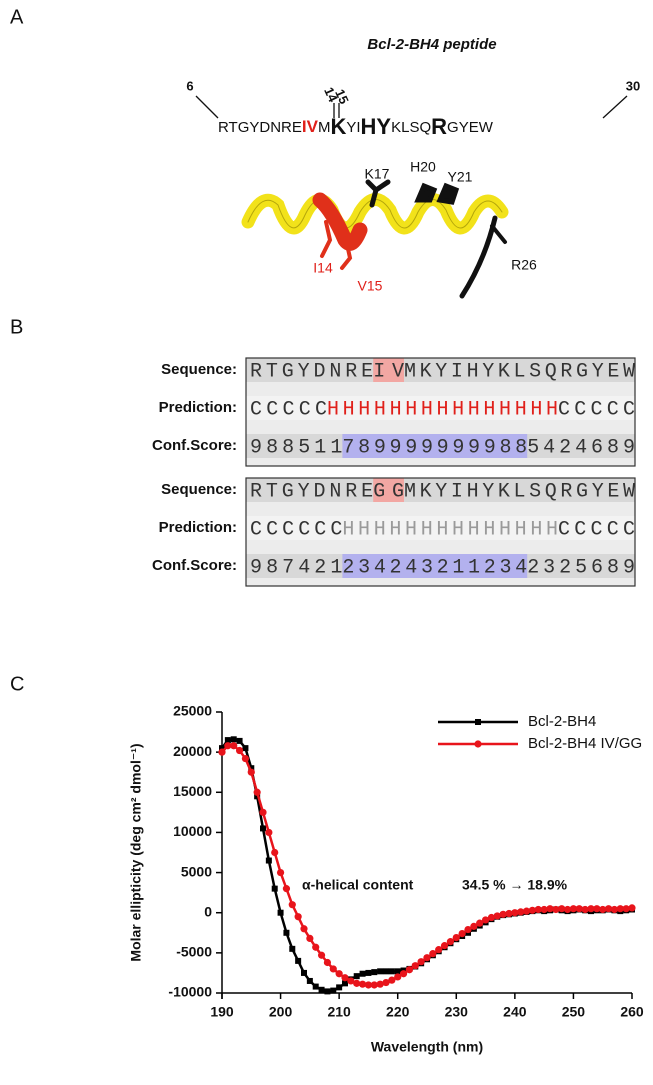 The width and height of the screenshot is (653, 1085). What do you see at coordinates (398, 1012) in the screenshot?
I see `x-tick-label: 220` at bounding box center [398, 1012].